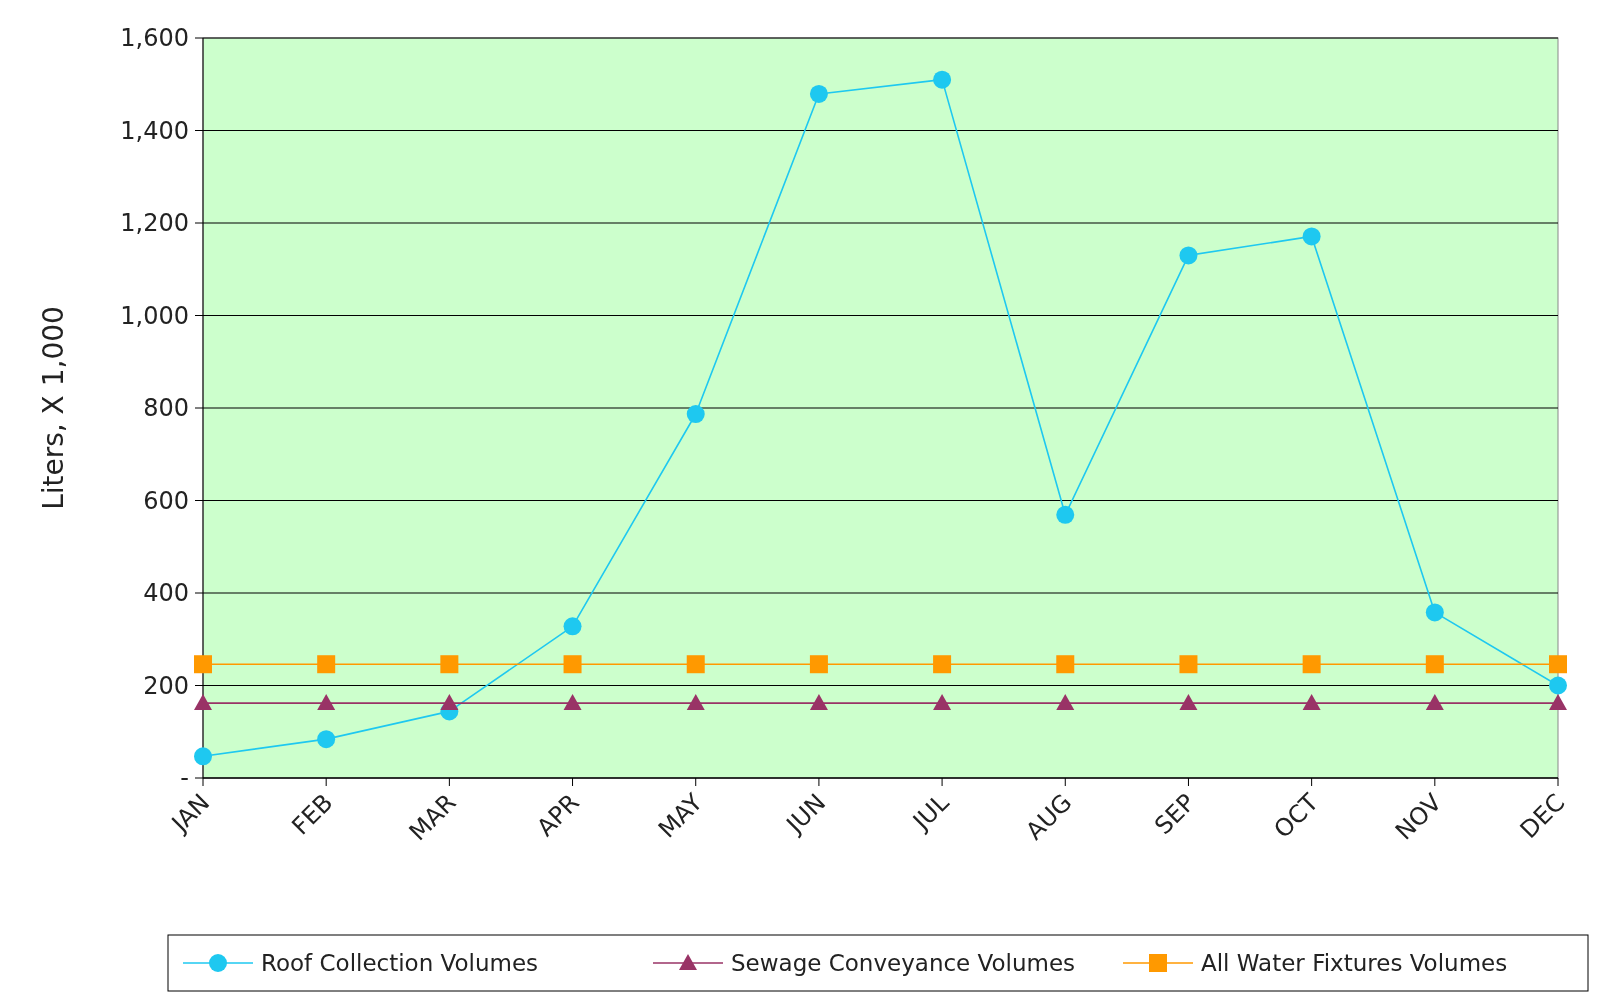  What do you see at coordinates (184, 778) in the screenshot?
I see `y-tick-label: -` at bounding box center [184, 778].